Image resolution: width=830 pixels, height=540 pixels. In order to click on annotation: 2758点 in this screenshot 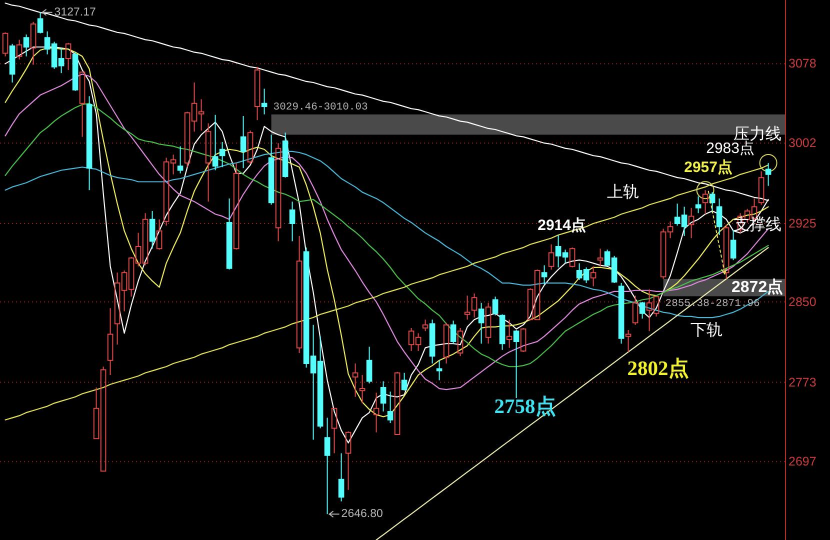, I will do `click(525, 406)`.